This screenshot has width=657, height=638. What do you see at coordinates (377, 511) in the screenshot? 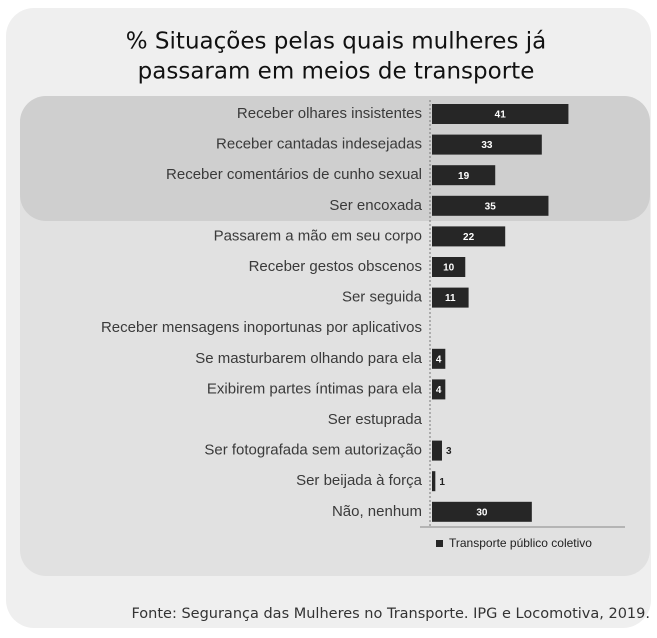
I see `category-label: Não, nenhum` at bounding box center [377, 511].